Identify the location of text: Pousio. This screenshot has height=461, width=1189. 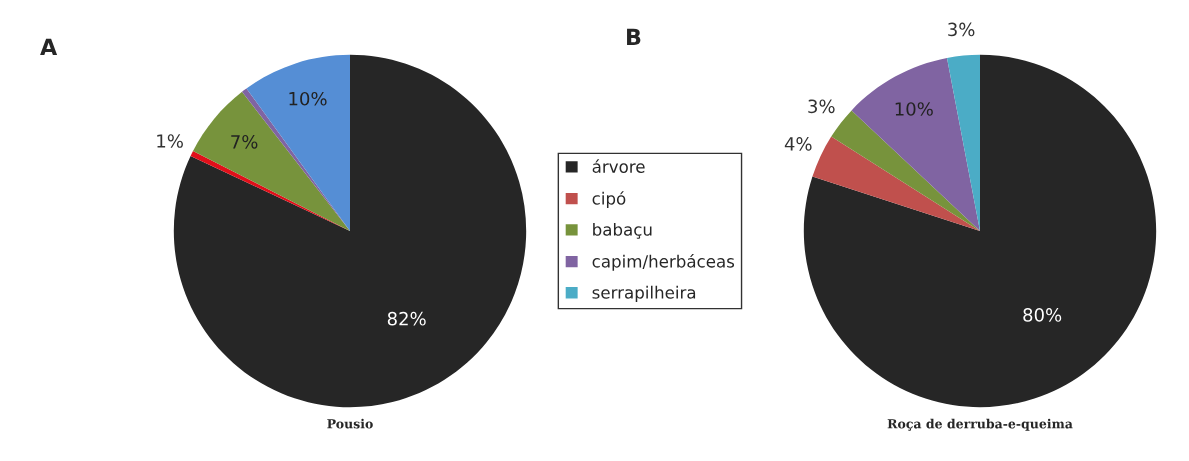
(350, 423).